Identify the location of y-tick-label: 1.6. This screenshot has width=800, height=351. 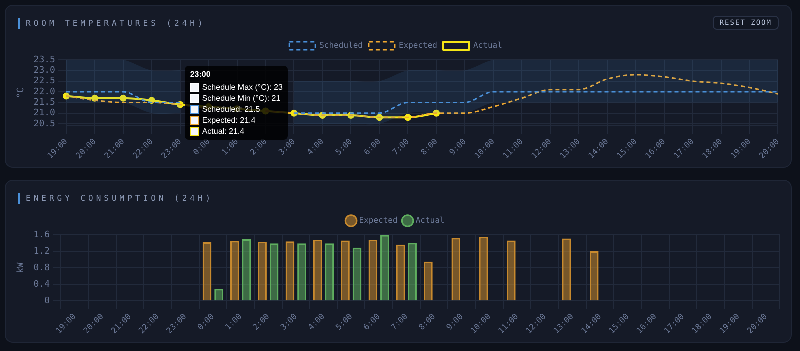
(42, 235).